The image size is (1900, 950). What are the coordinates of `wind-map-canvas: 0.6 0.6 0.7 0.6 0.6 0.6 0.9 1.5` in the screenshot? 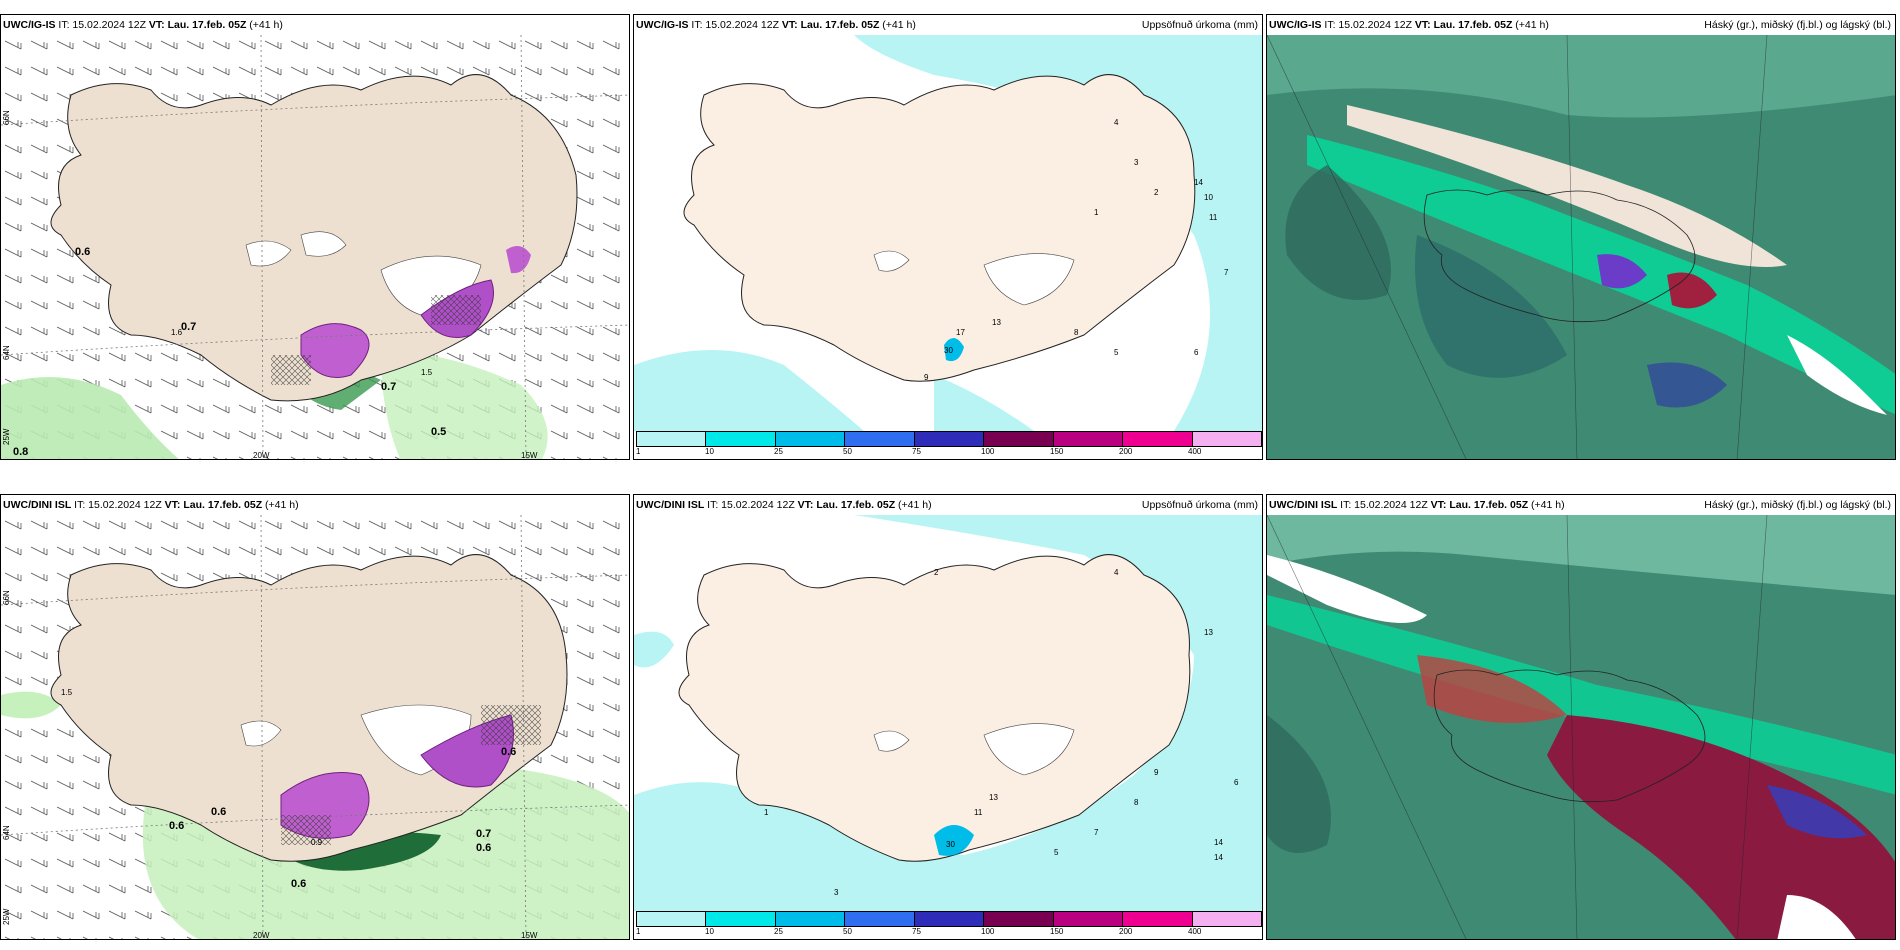 It's located at (315, 727).